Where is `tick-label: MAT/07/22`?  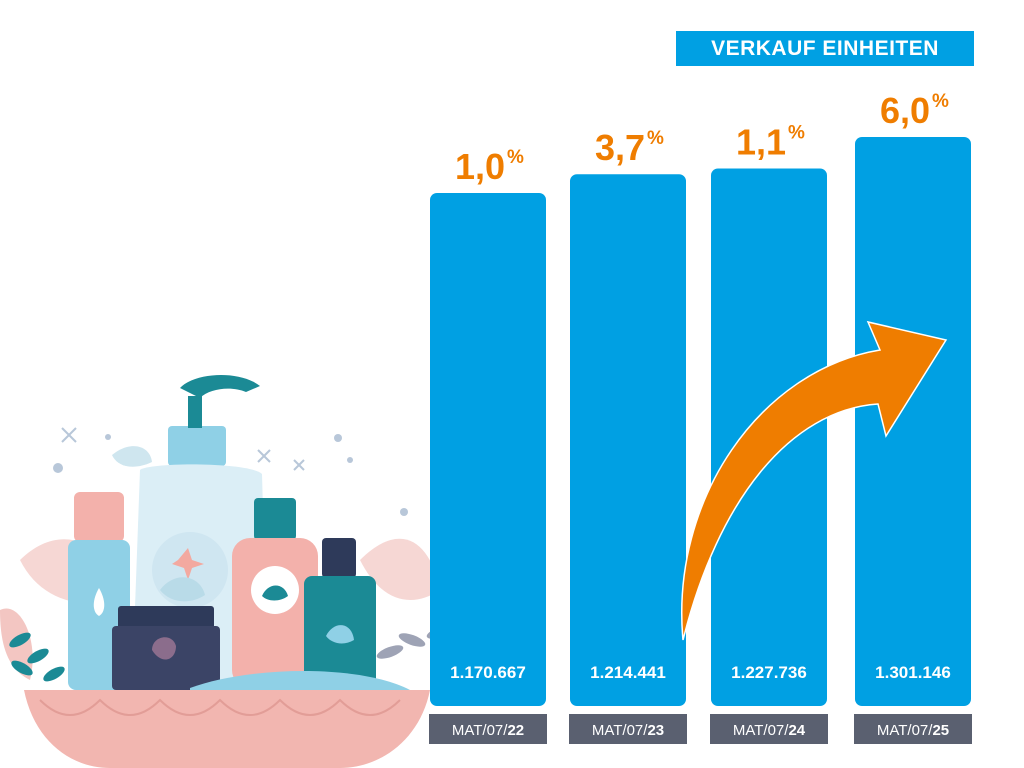
tick-label: MAT/07/22 is located at coordinates (488, 730).